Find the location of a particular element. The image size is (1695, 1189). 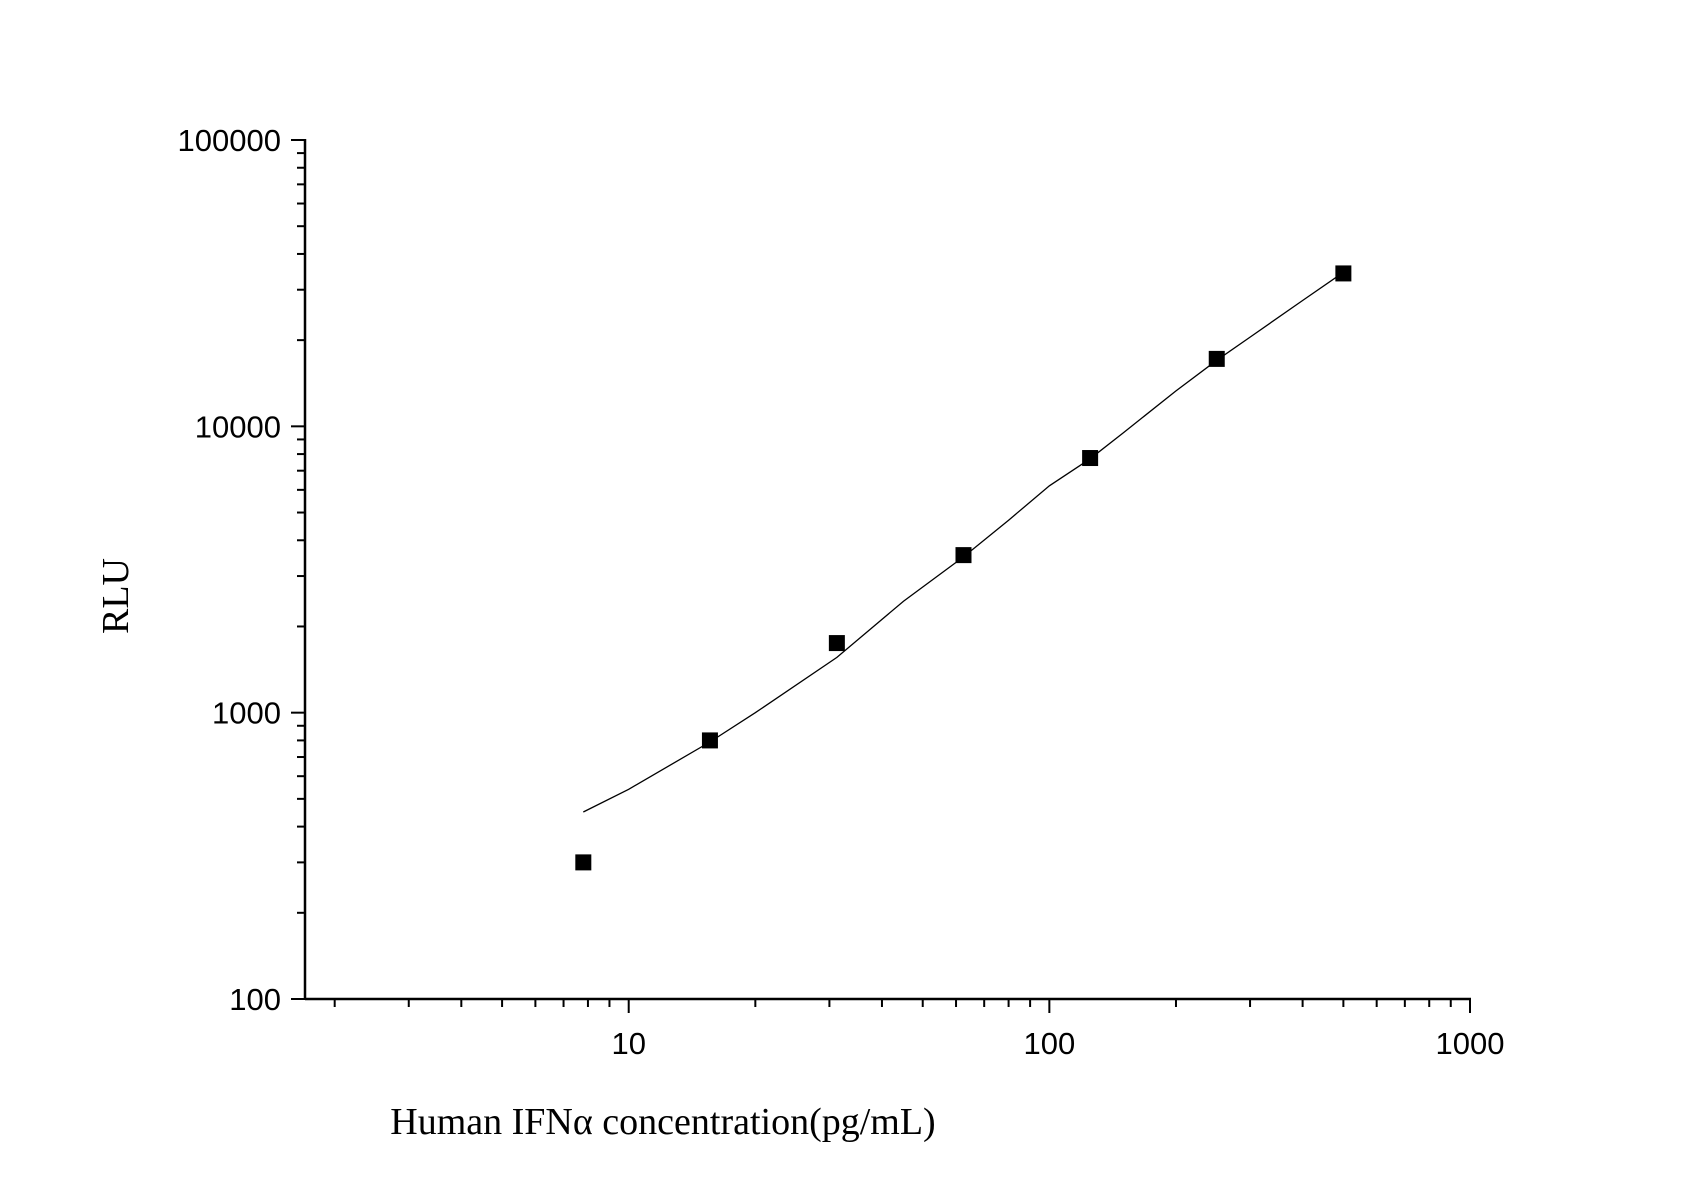

y-tick-label: 100000 is located at coordinates (229, 140).